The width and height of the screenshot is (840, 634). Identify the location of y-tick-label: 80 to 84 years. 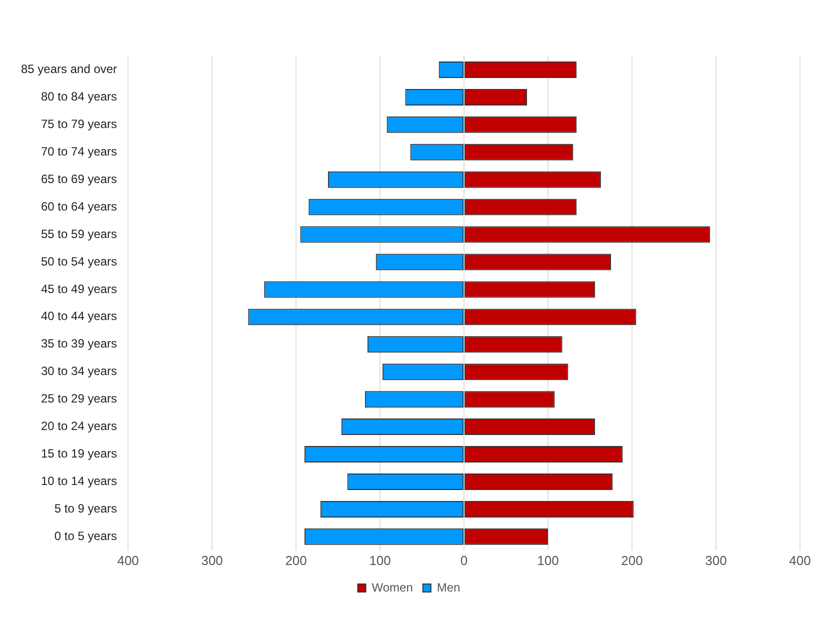
(79, 97).